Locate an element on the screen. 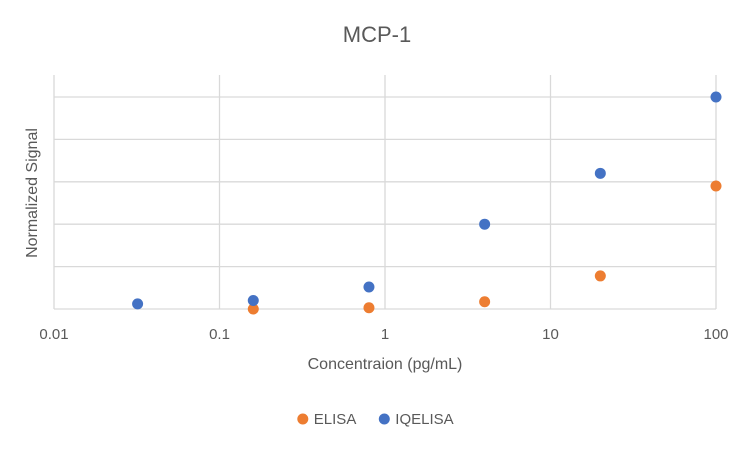  x-axis-ticks: 0.01 0.1 1 10 100 is located at coordinates (383, 334).